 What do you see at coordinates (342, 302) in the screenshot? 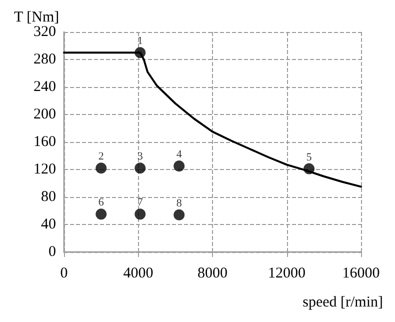
I see `x-axis-title: speed [r/min]` at bounding box center [342, 302].